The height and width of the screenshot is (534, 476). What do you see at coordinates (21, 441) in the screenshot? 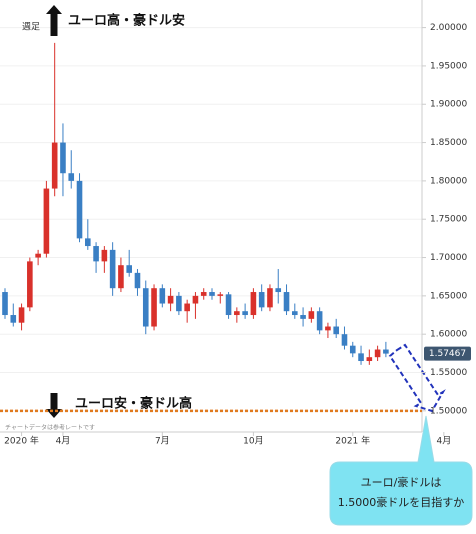
I see `x-tick-label: 2020 年` at bounding box center [21, 441].